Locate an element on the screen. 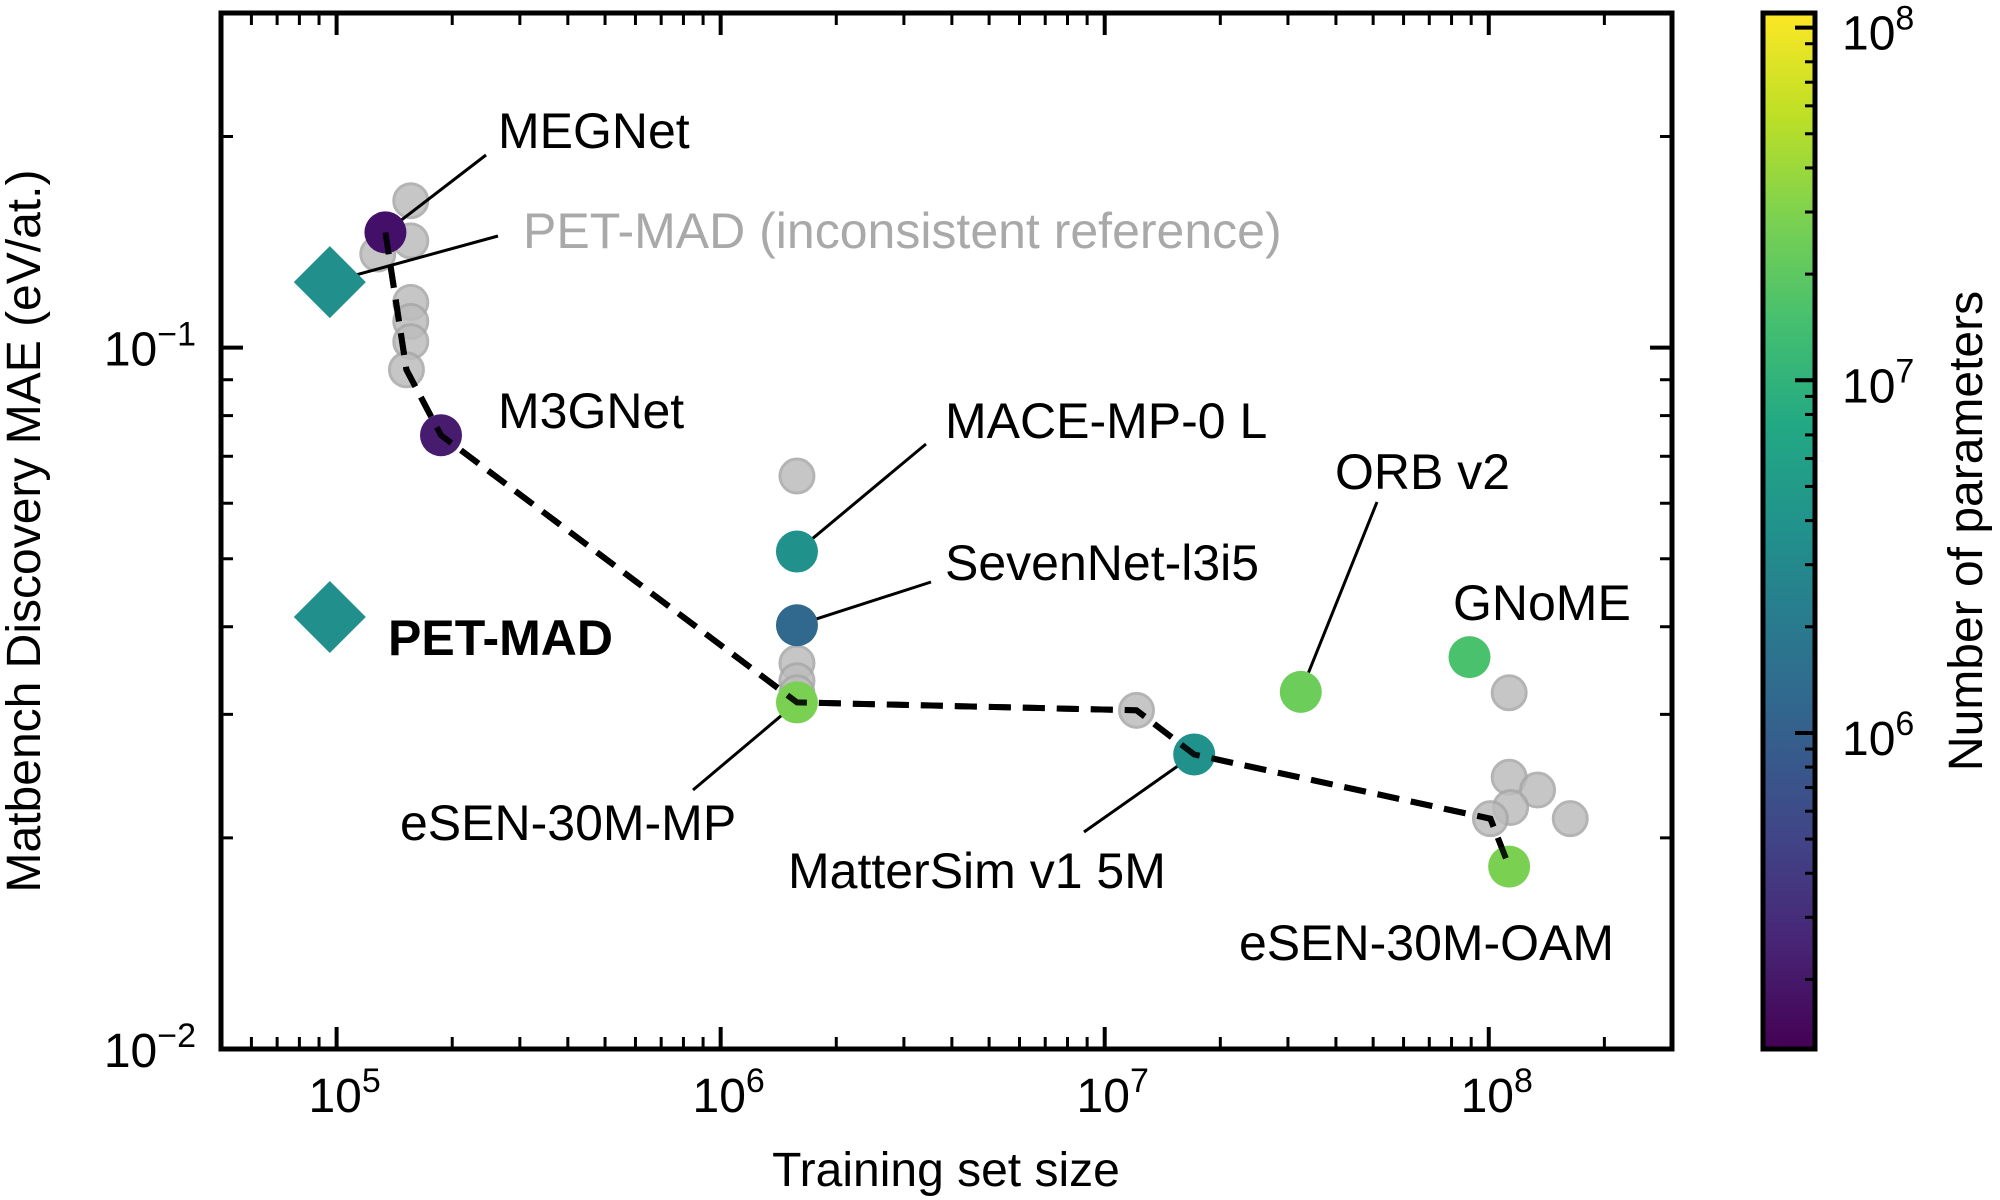  y-tick-label: 10⁻² is located at coordinates (150, 1047).